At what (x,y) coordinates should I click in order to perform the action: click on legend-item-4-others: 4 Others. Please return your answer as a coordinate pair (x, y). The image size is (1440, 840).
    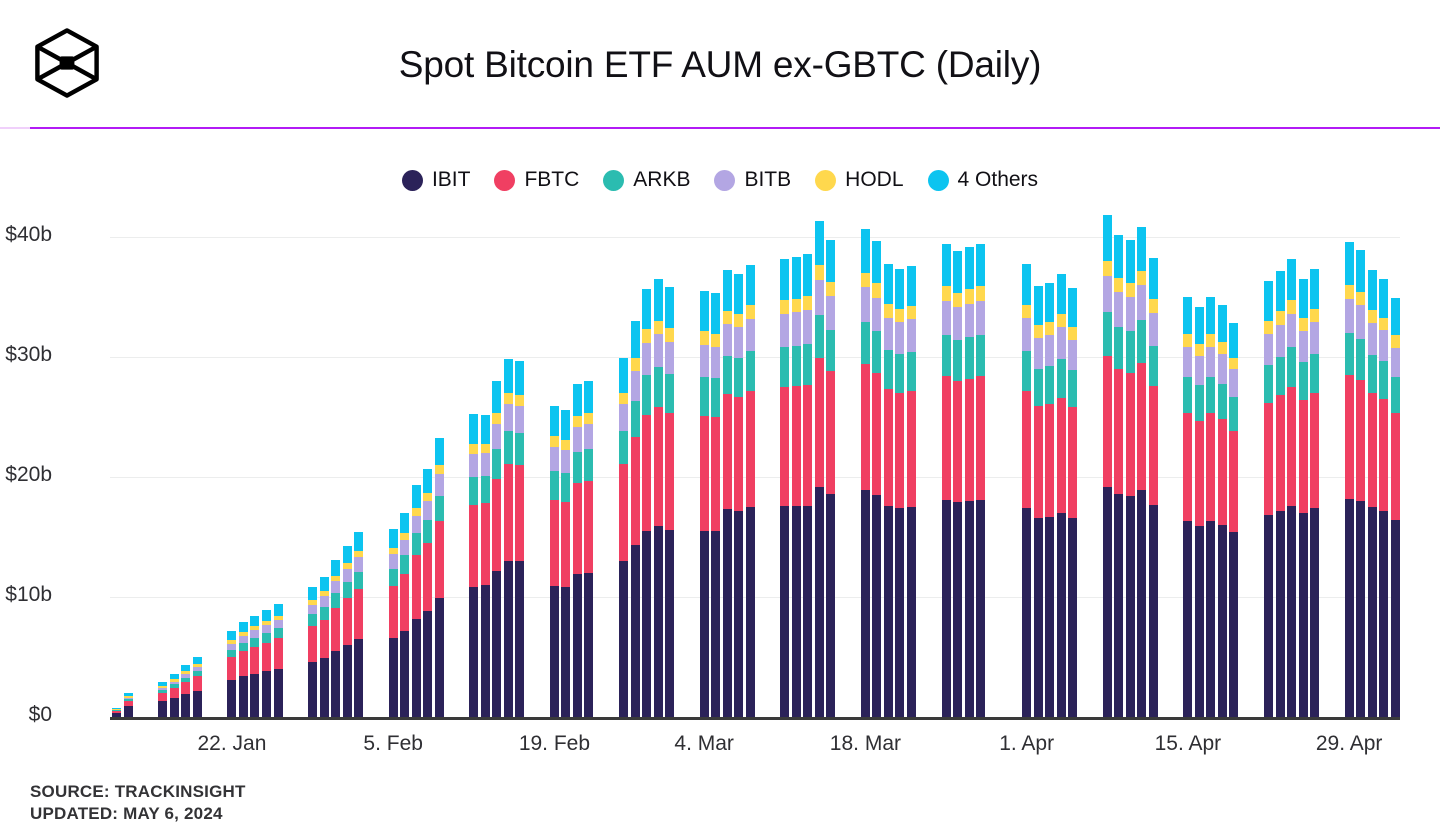
    Looking at the image, I should click on (982, 180).